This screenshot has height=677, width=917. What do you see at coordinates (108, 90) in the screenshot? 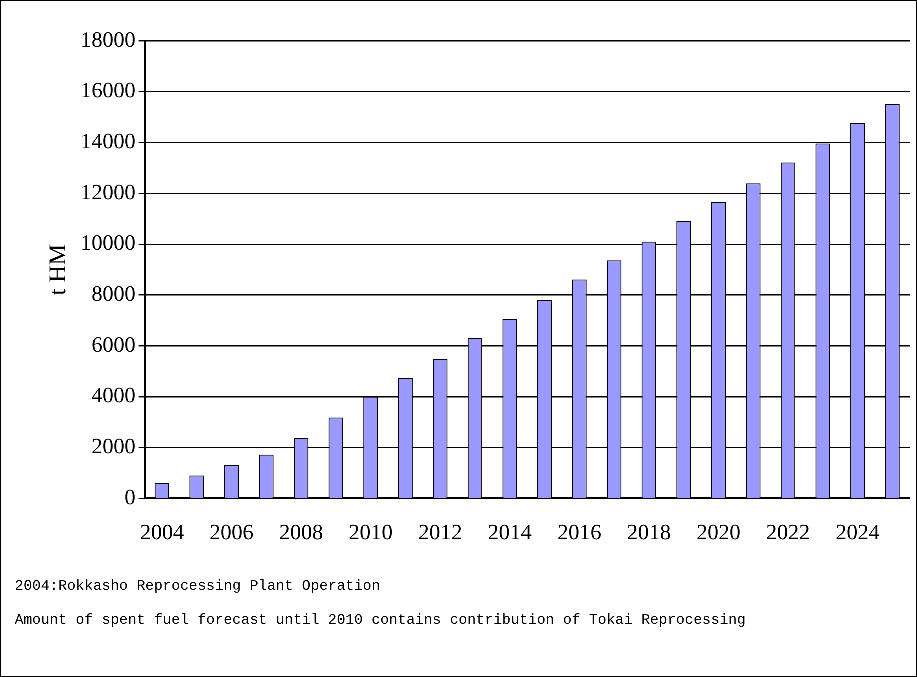
I see `y-tick-label: 16000` at bounding box center [108, 90].